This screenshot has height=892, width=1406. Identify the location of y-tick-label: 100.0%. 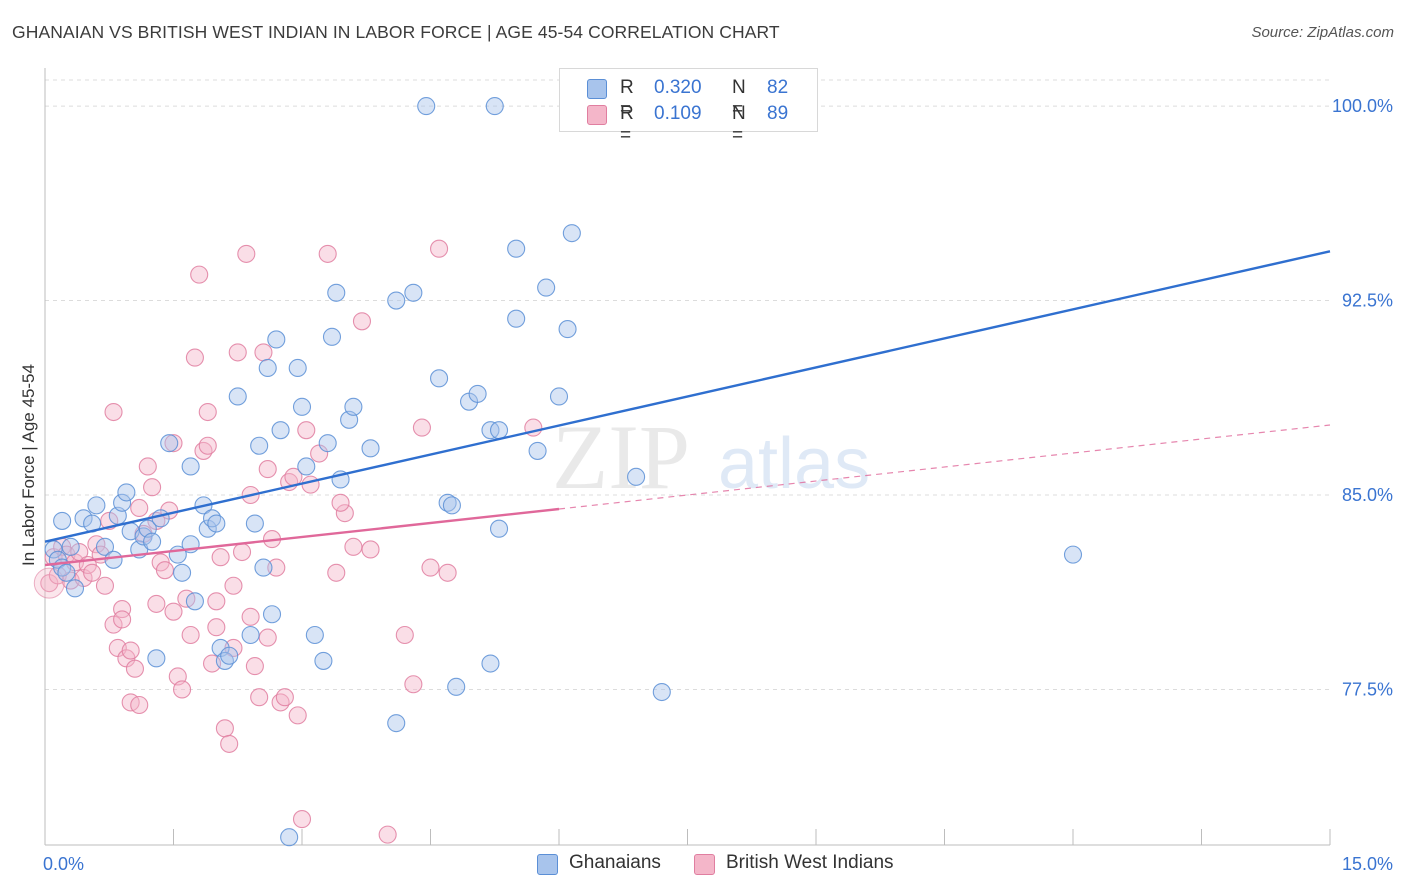
(1362, 106).